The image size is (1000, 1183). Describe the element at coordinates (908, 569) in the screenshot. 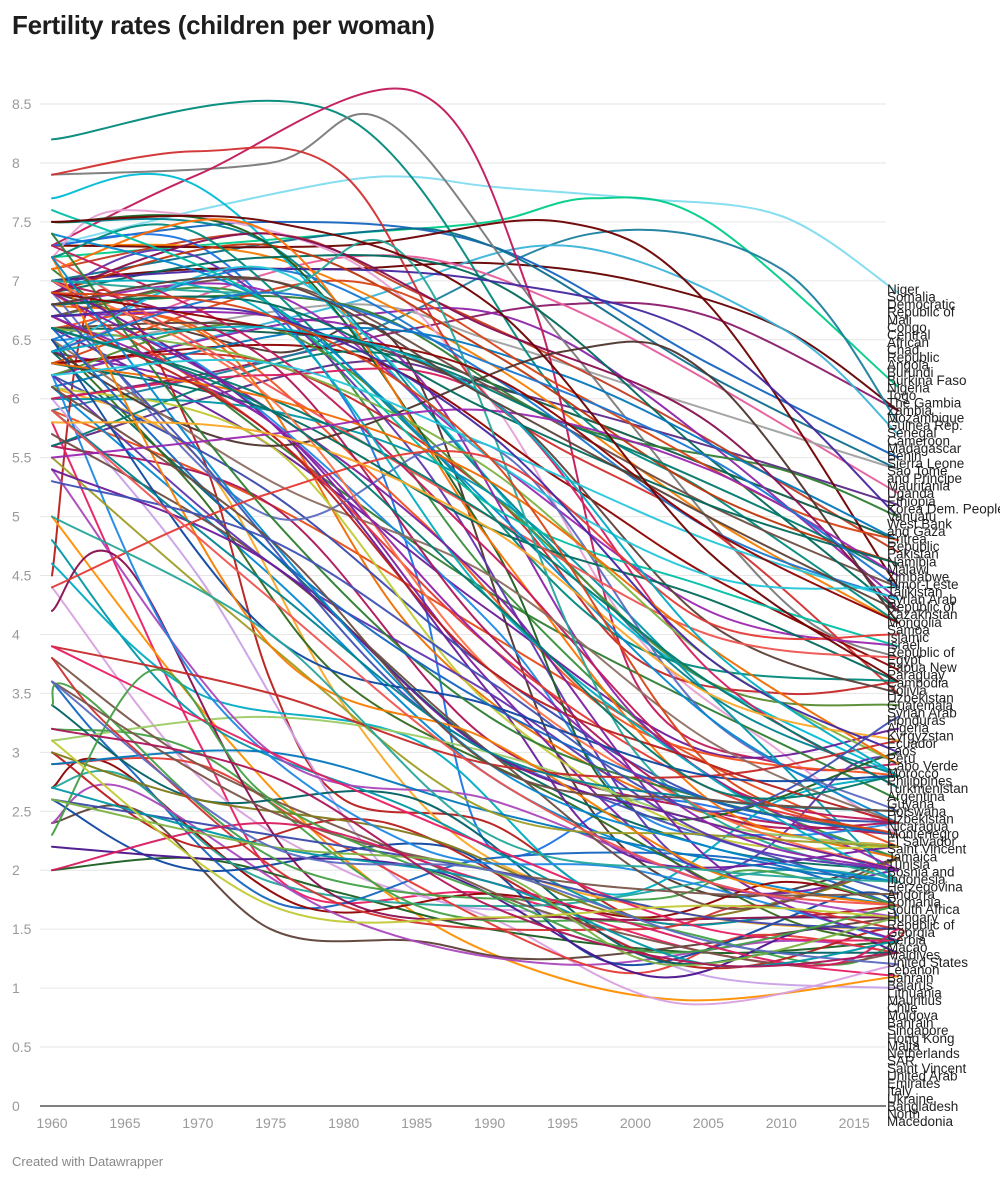

I see `series-end-label: Malawi` at that location.